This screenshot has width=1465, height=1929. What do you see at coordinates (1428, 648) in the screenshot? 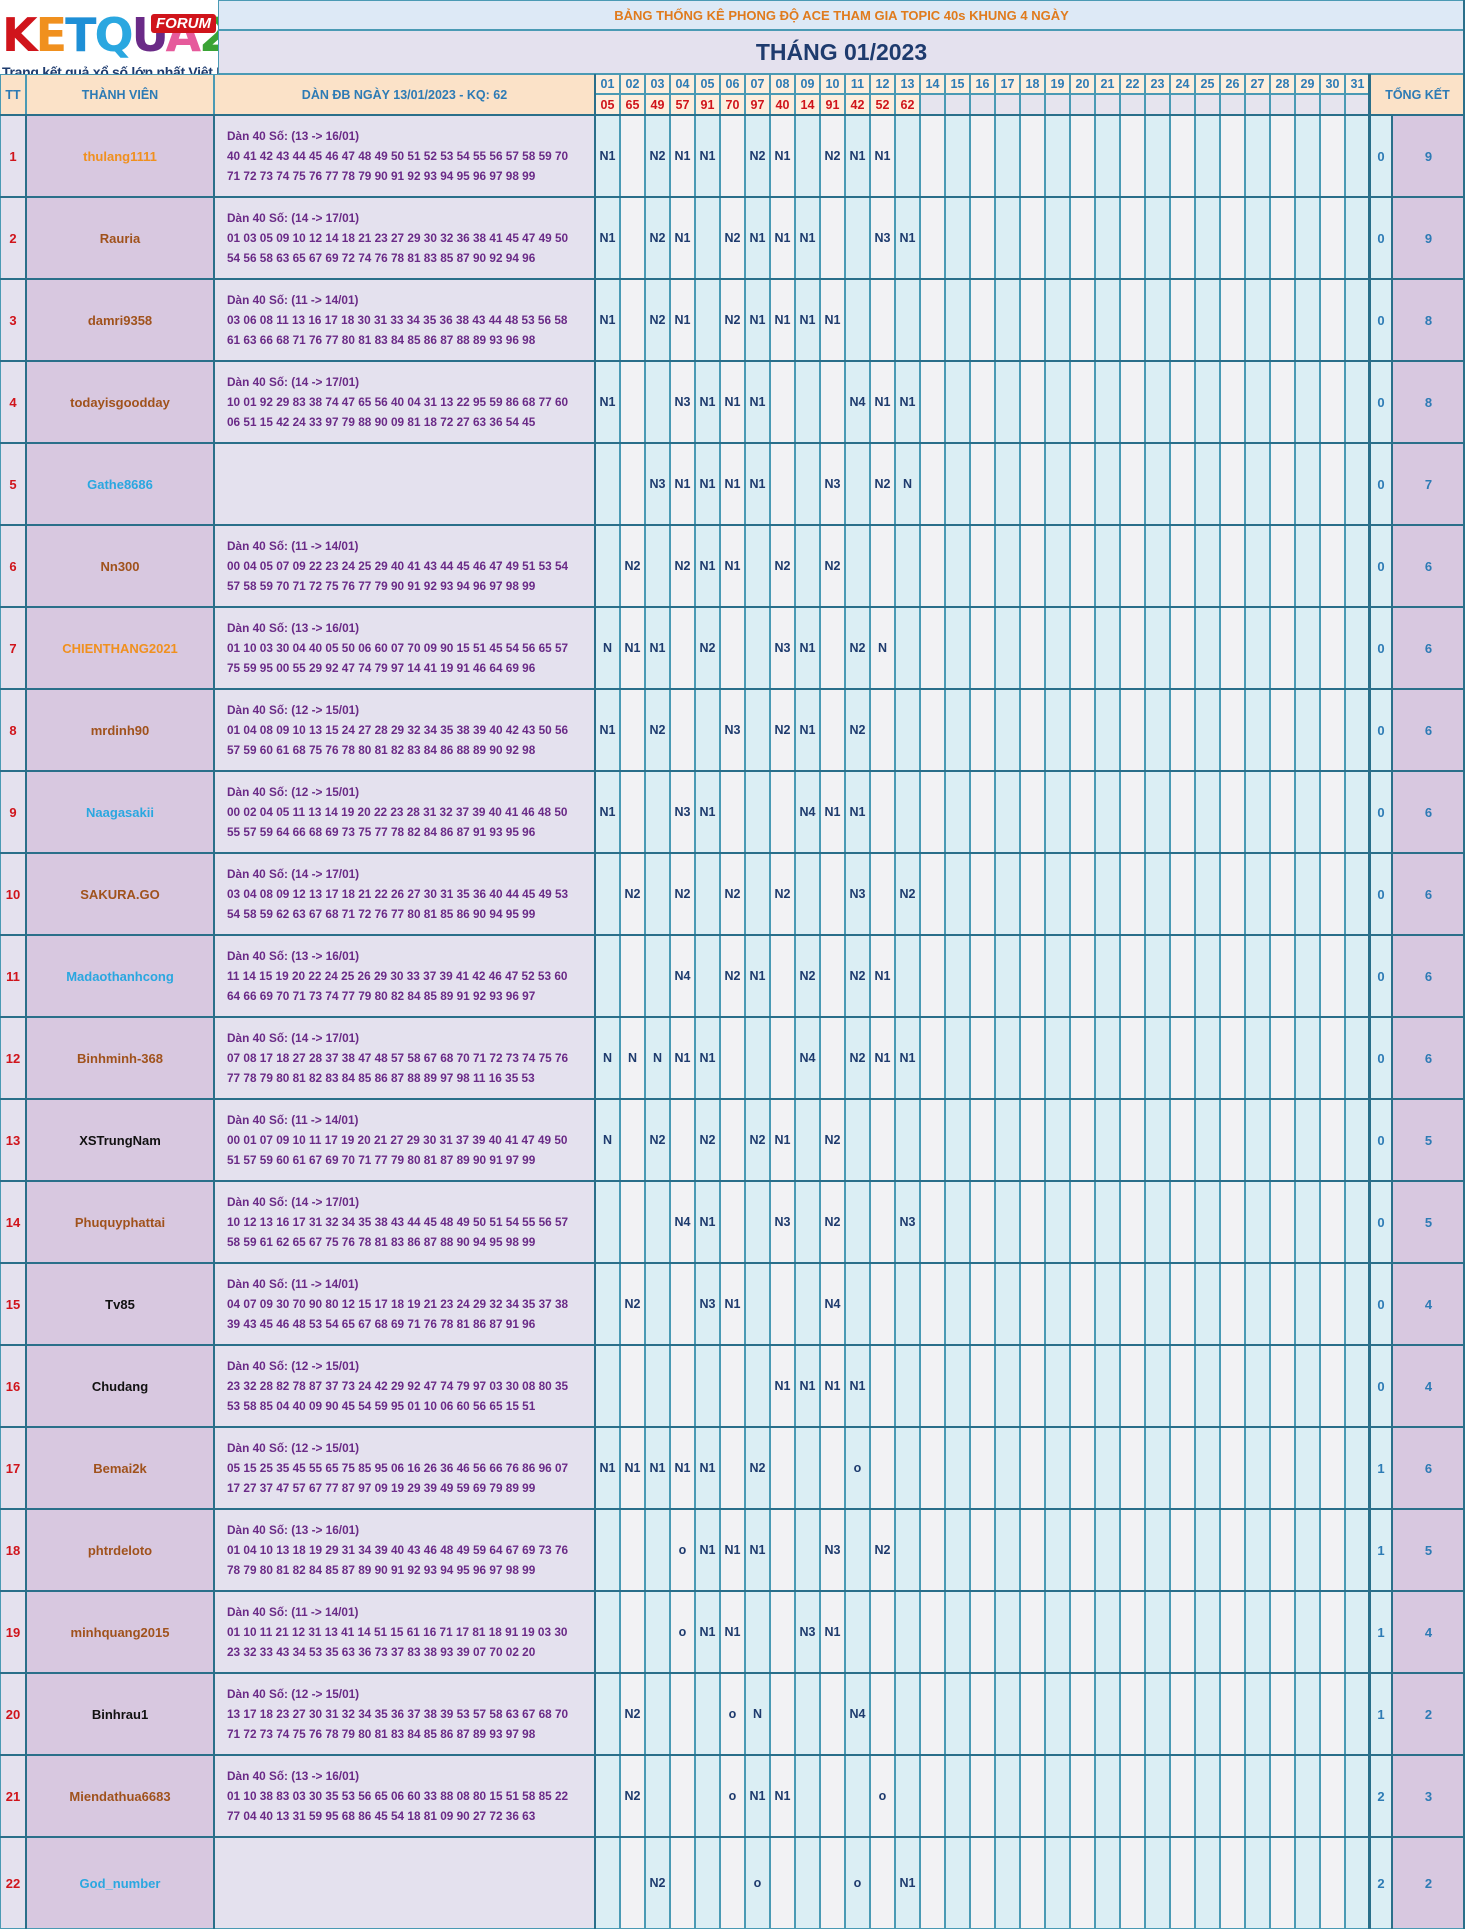
I see `total-score: 6` at bounding box center [1428, 648].